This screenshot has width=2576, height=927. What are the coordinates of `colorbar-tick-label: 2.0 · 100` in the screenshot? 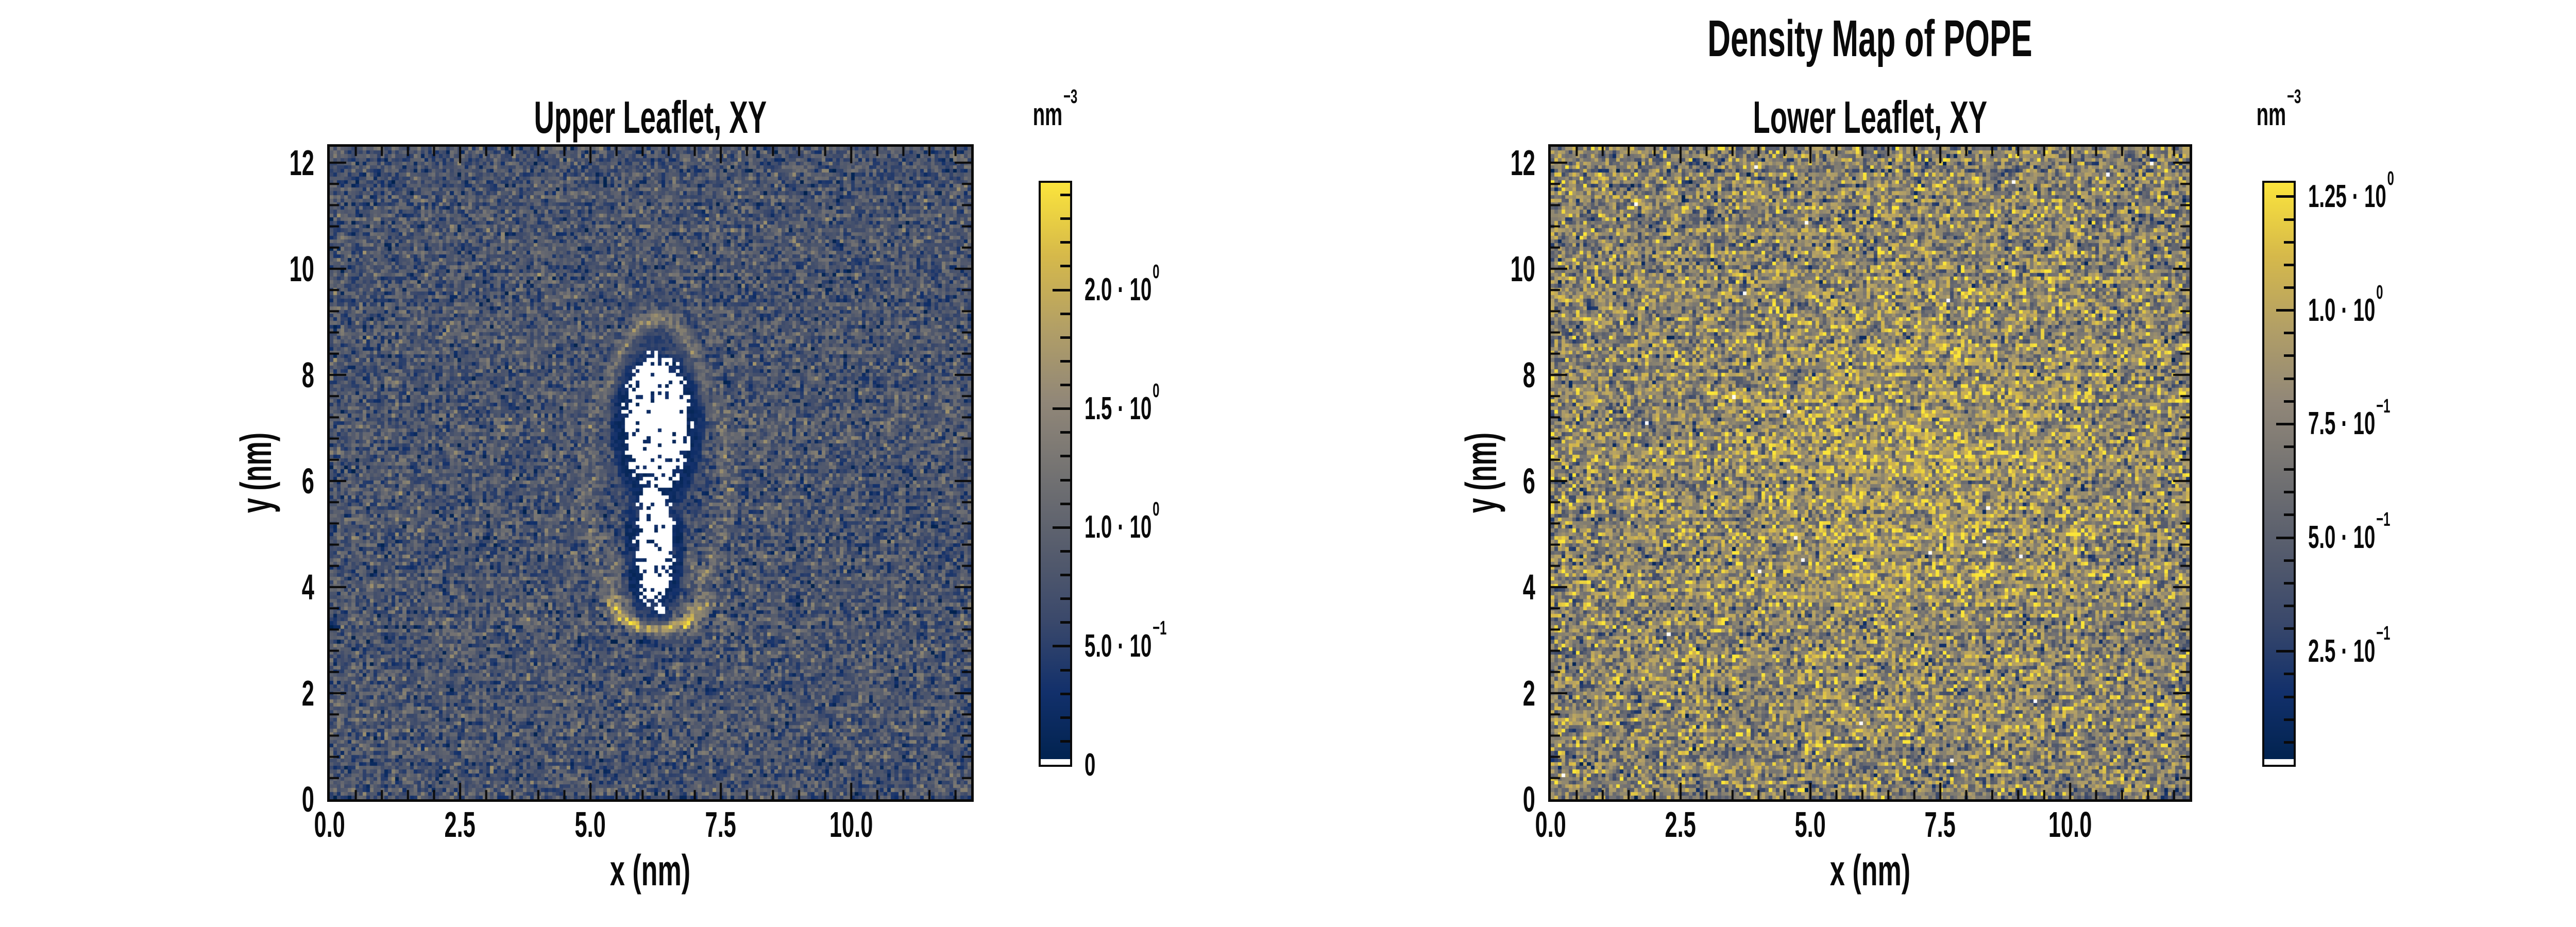 It's located at (1122, 284).